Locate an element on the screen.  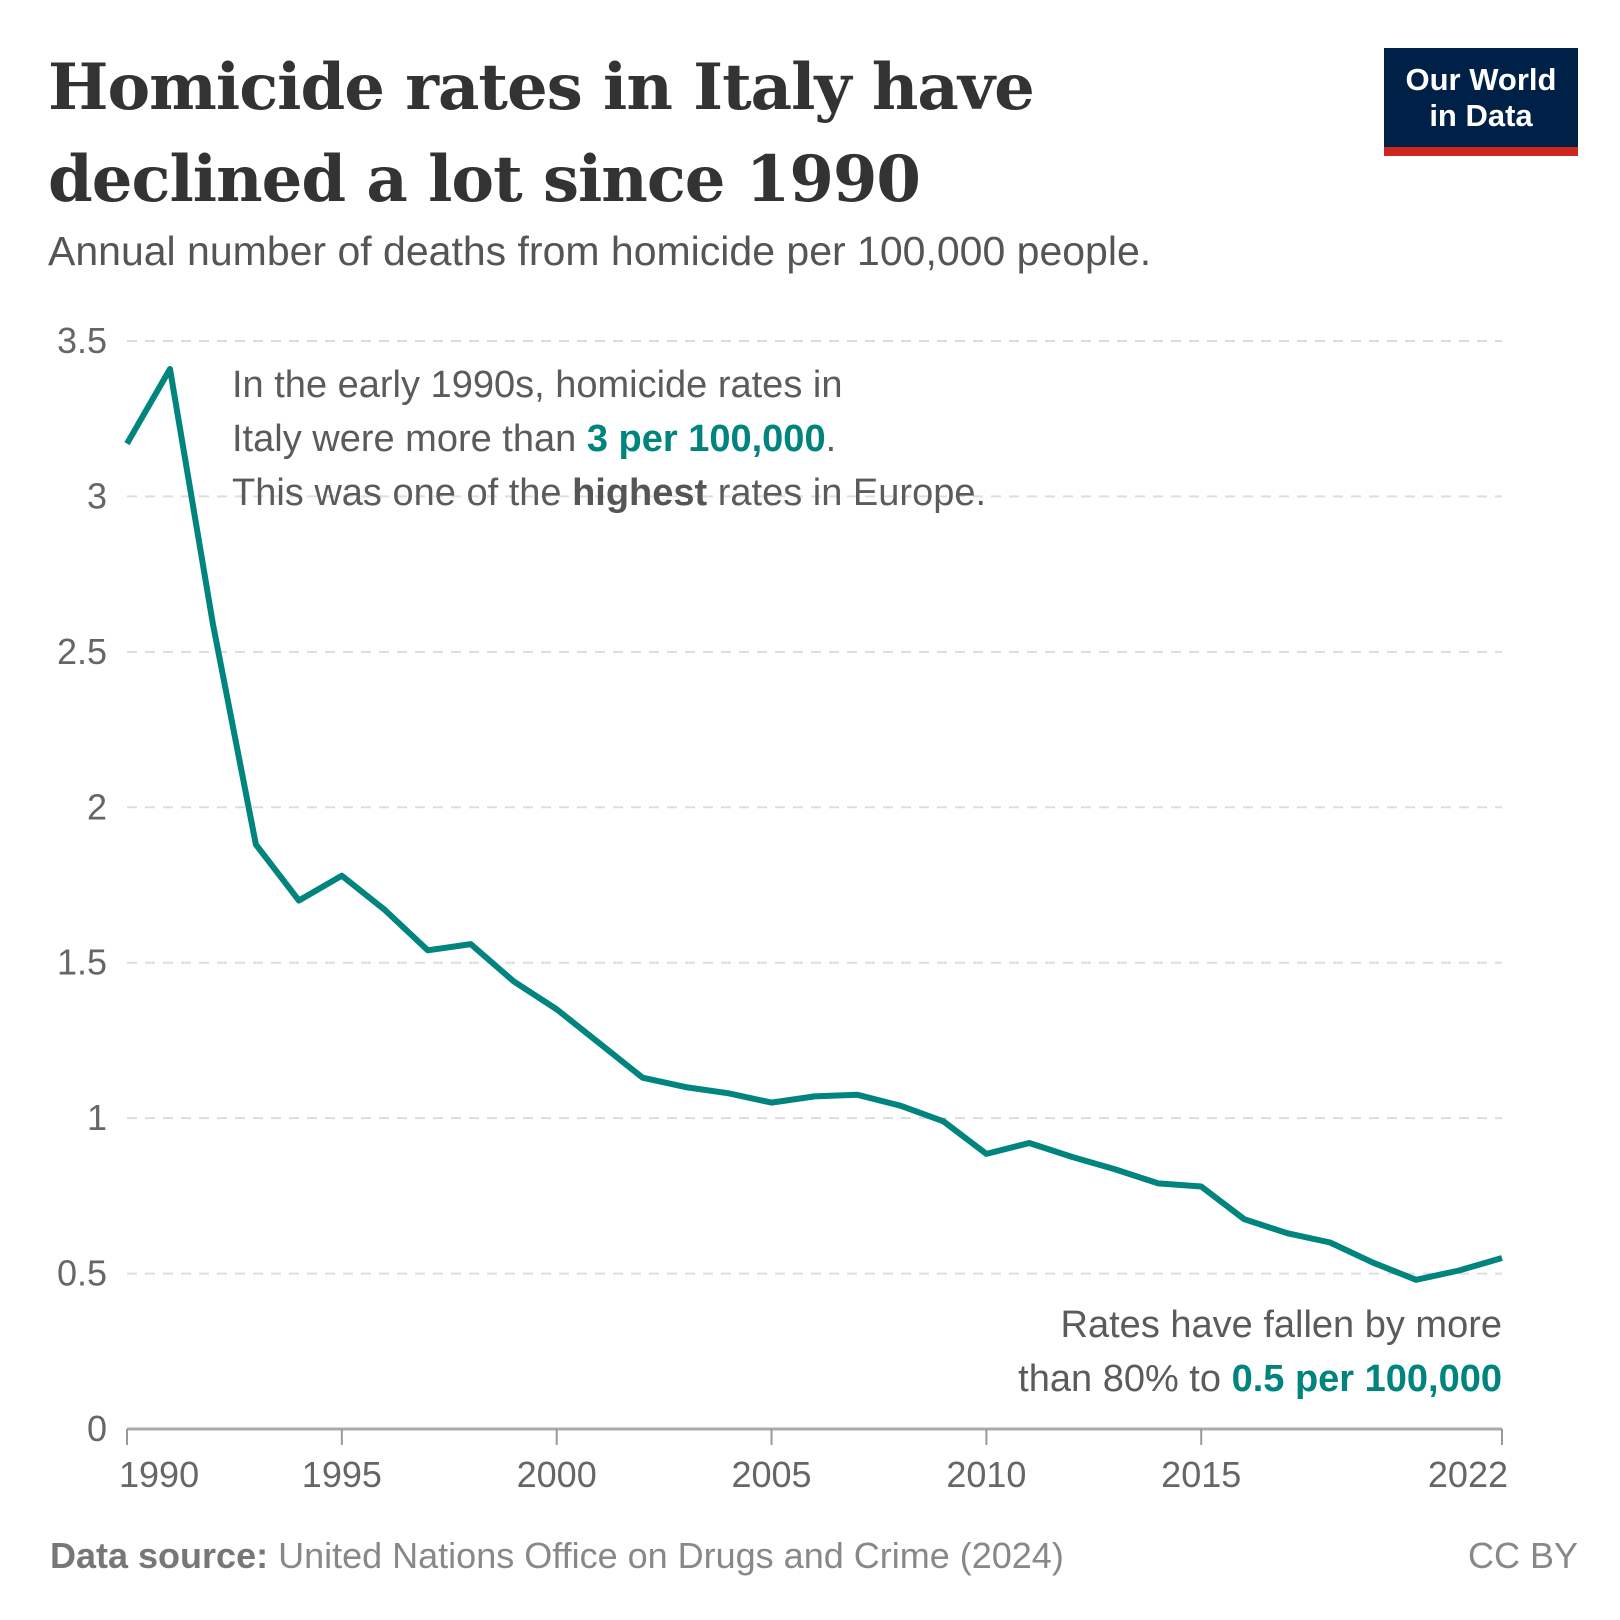
y-tick-label: 1 is located at coordinates (97, 1117).